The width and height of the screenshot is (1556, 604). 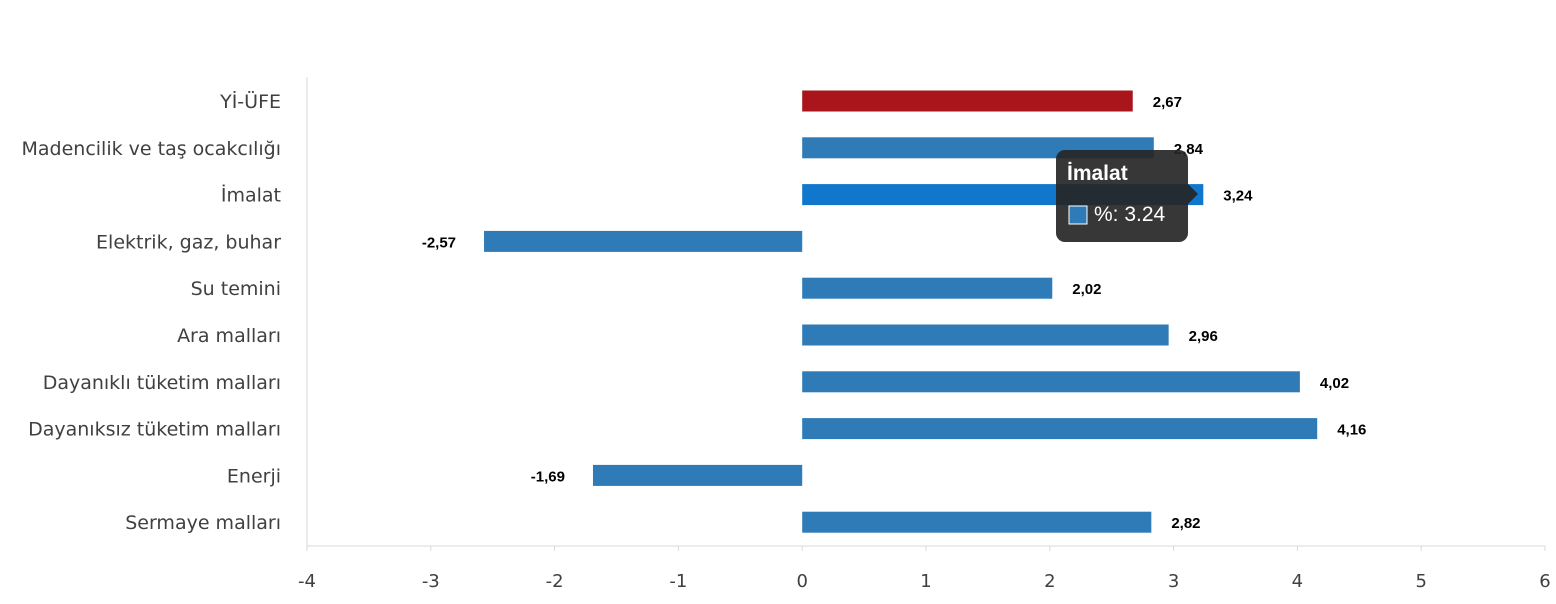 I want to click on category-label: Enerji, so click(x=254, y=476).